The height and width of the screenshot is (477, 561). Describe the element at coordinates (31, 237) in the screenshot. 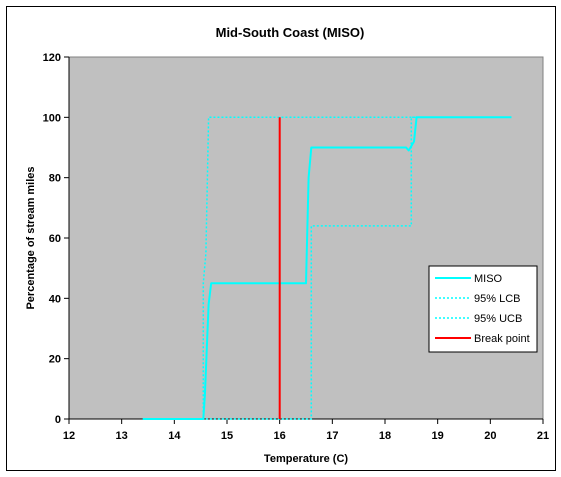

I see `y-axis-title: Percentage of stream miles` at that location.